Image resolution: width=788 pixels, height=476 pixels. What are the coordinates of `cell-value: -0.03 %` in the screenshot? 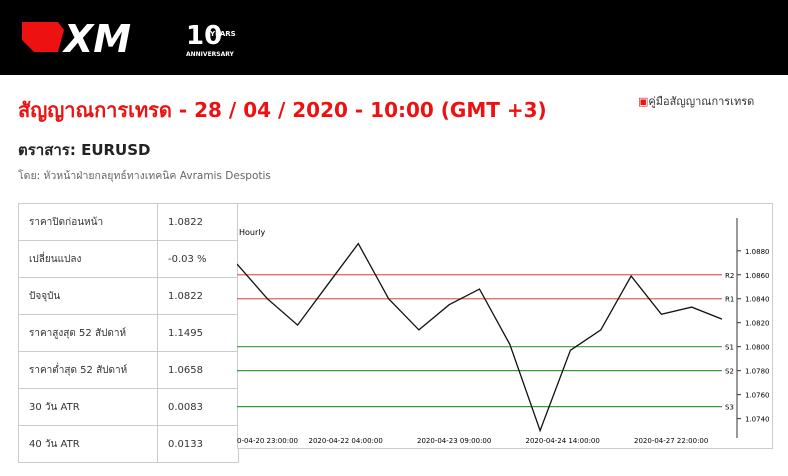 It's located at (198, 259).